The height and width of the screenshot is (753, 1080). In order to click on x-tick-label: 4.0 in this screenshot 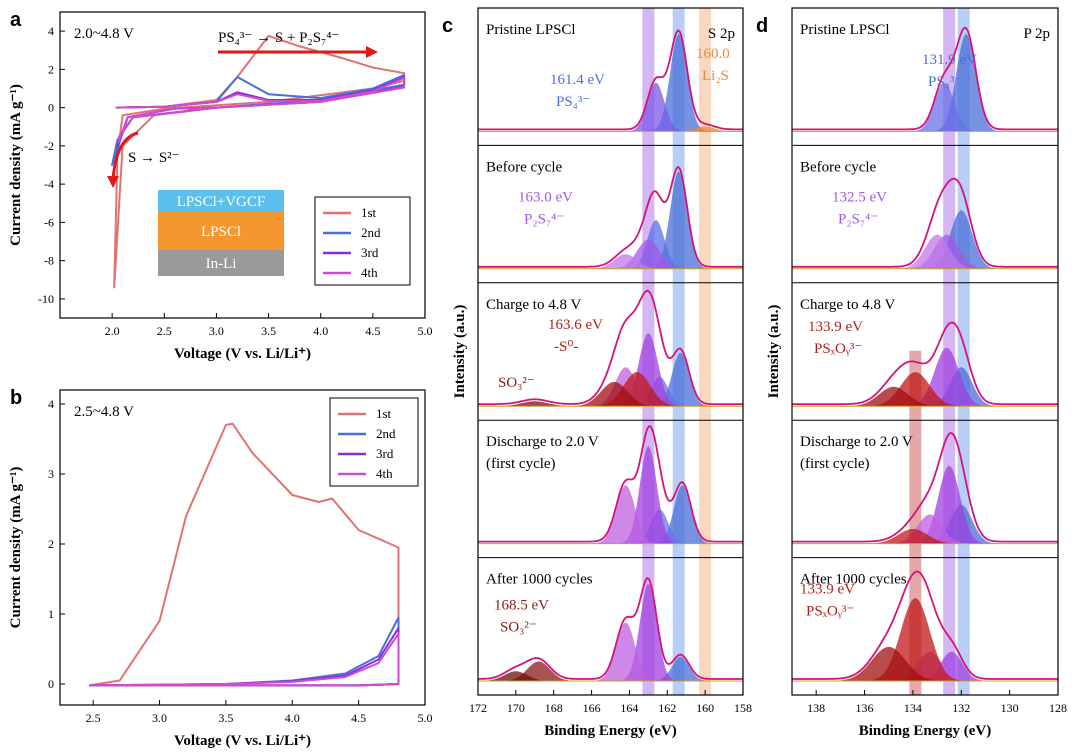, I will do `click(320, 331)`.